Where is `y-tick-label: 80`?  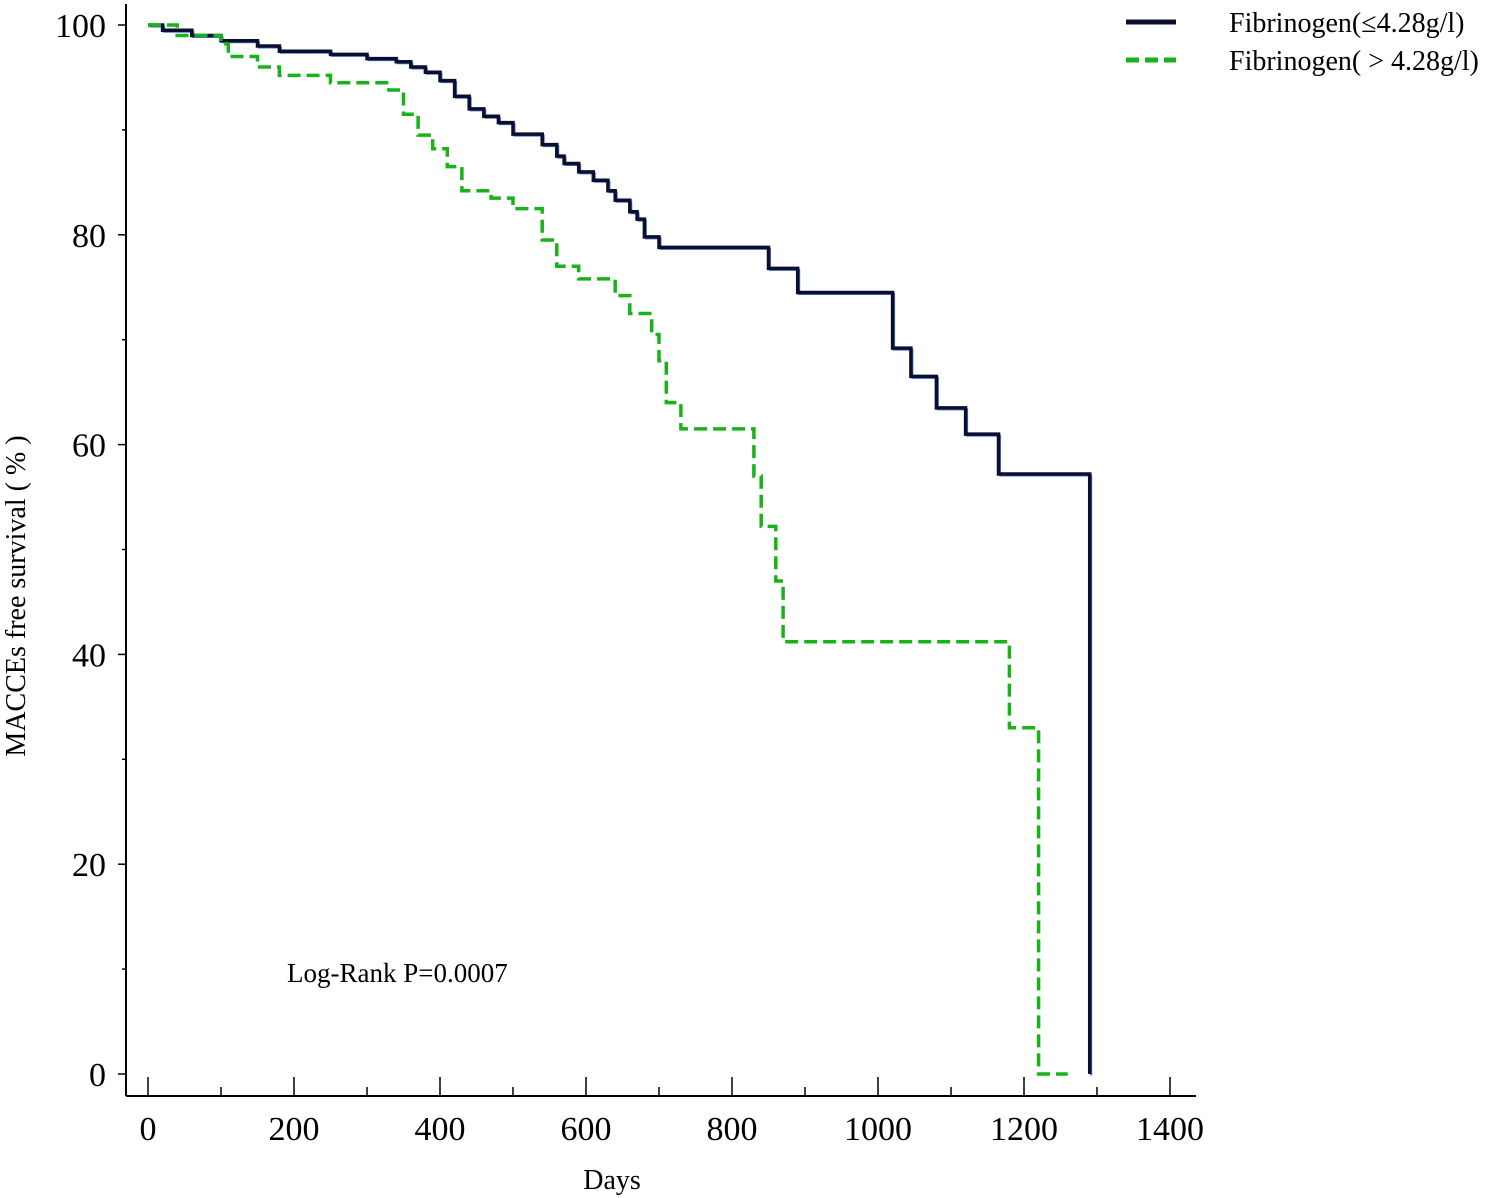
y-tick-label: 80 is located at coordinates (89, 236).